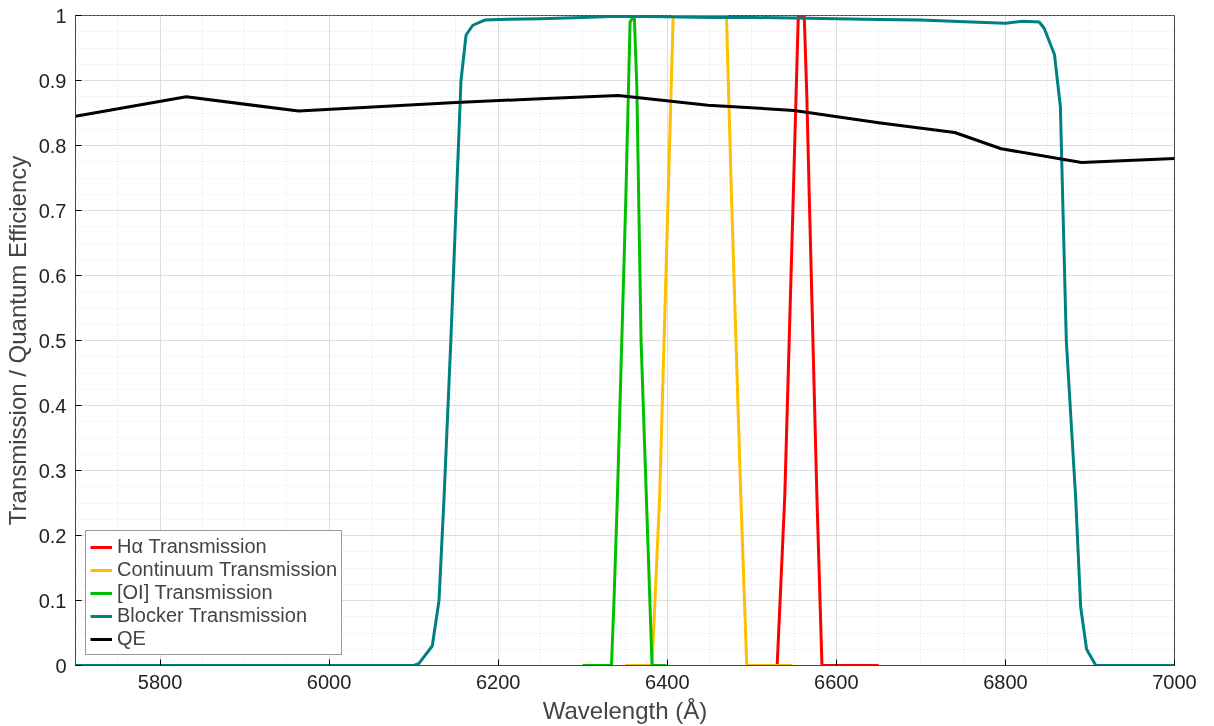 This screenshot has height=726, width=1214. What do you see at coordinates (1005, 681) in the screenshot?
I see `x-tick-label: 6800` at bounding box center [1005, 681].